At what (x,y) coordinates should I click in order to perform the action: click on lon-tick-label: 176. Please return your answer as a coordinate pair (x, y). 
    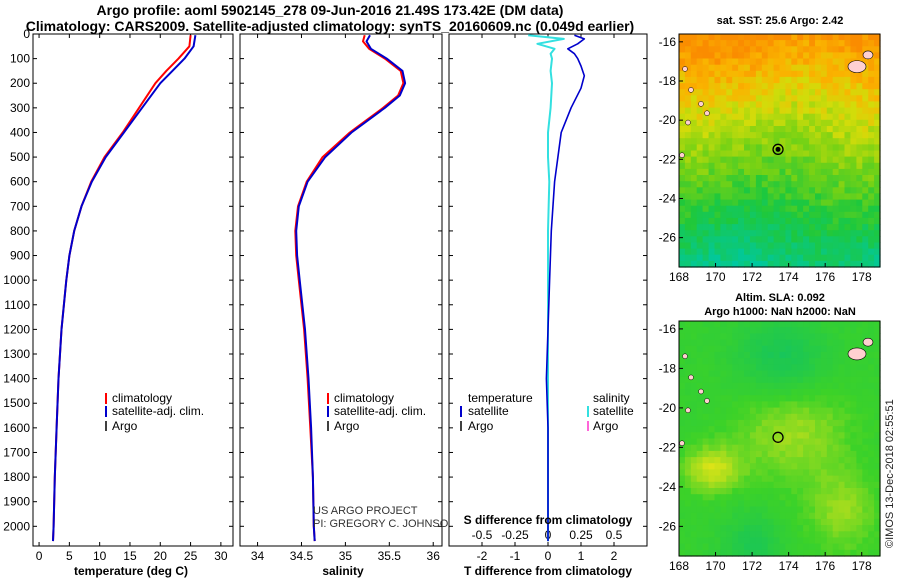
    Looking at the image, I should click on (825, 566).